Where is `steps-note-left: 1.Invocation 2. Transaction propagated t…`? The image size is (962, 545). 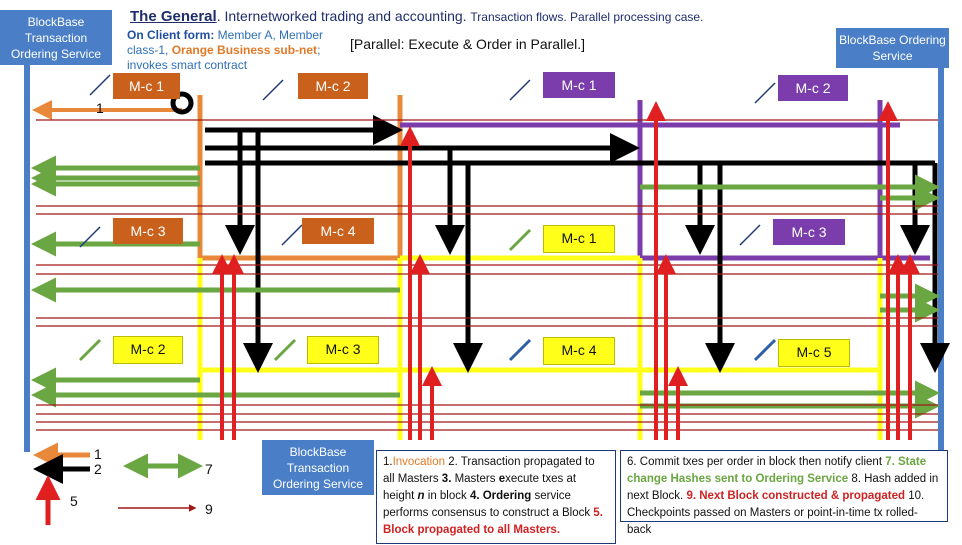
steps-note-left: 1.Invocation 2. Transaction propagated t… is located at coordinates (496, 497).